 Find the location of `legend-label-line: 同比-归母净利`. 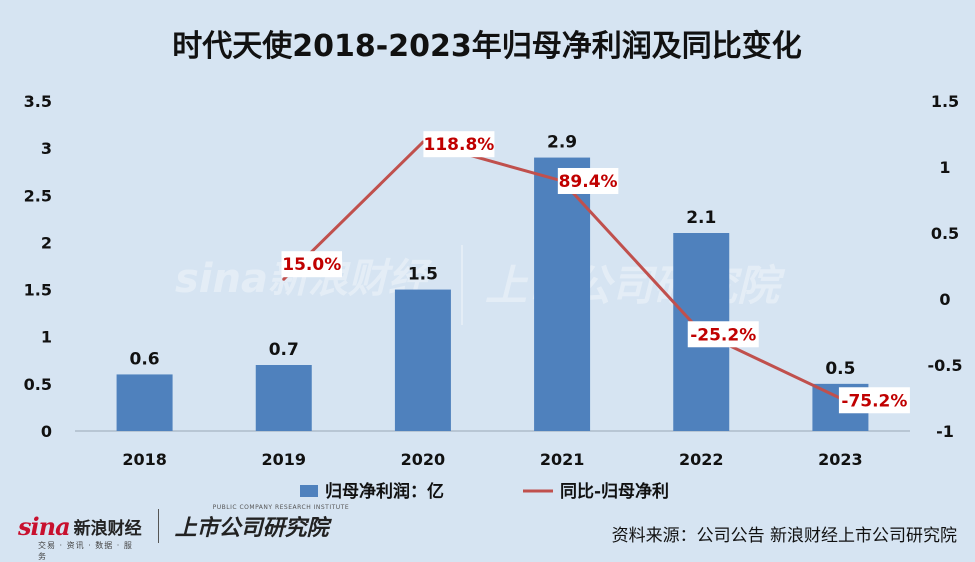

legend-label-line: 同比-归母净利 is located at coordinates (614, 491).